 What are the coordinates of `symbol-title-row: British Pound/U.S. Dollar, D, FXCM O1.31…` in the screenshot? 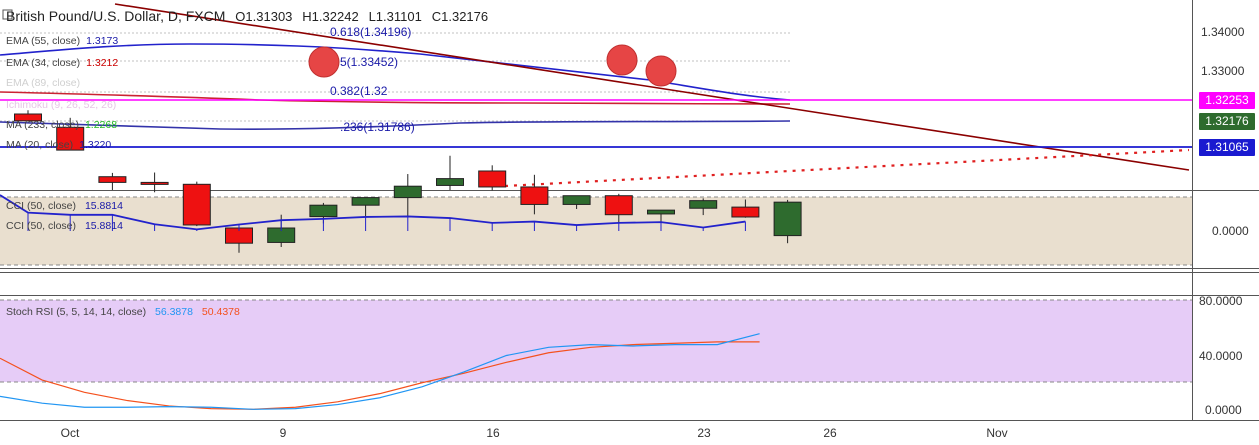 It's located at (250, 16).